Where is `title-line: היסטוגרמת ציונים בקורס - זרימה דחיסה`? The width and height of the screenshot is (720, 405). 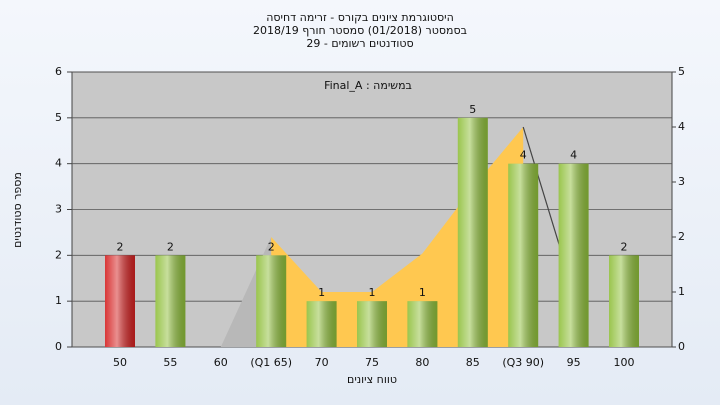 title-line: היסטוגרמת ציונים בקורס - זרימה דחיסה is located at coordinates (360, 17).